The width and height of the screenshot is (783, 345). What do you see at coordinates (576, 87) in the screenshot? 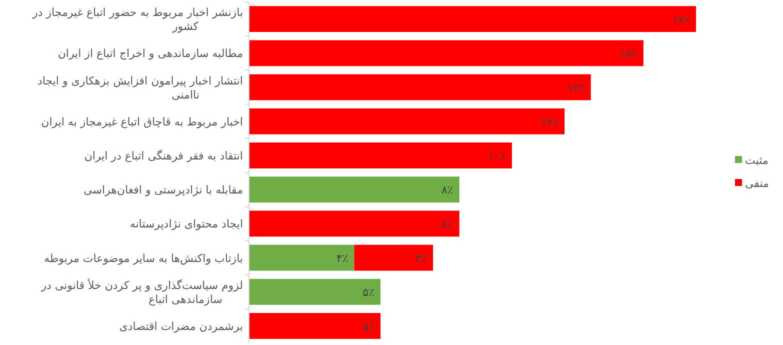
I see `data-label: ۱۳٪` at bounding box center [576, 87].